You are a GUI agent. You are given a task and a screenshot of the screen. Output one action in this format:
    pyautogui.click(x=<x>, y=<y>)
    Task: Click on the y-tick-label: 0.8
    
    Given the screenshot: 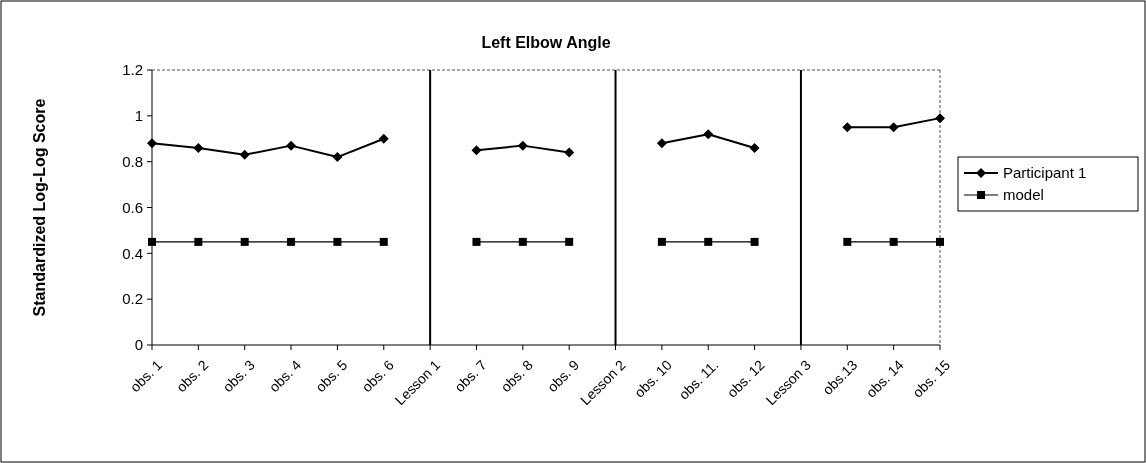 What is the action you would take?
    pyautogui.click(x=132, y=161)
    